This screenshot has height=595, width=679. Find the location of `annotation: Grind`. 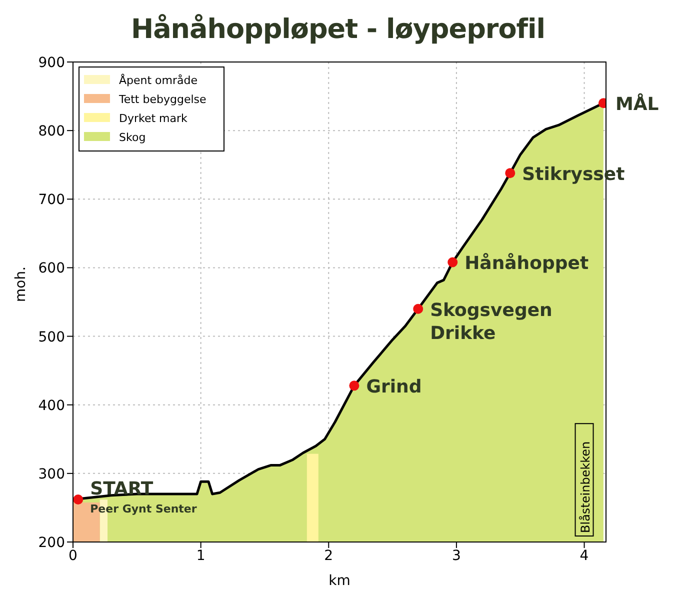

annotation: Grind is located at coordinates (394, 387).